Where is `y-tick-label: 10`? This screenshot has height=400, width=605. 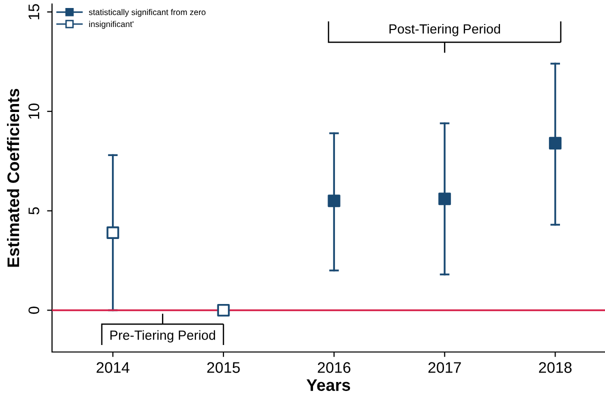 y-tick-label: 10 is located at coordinates (34, 111).